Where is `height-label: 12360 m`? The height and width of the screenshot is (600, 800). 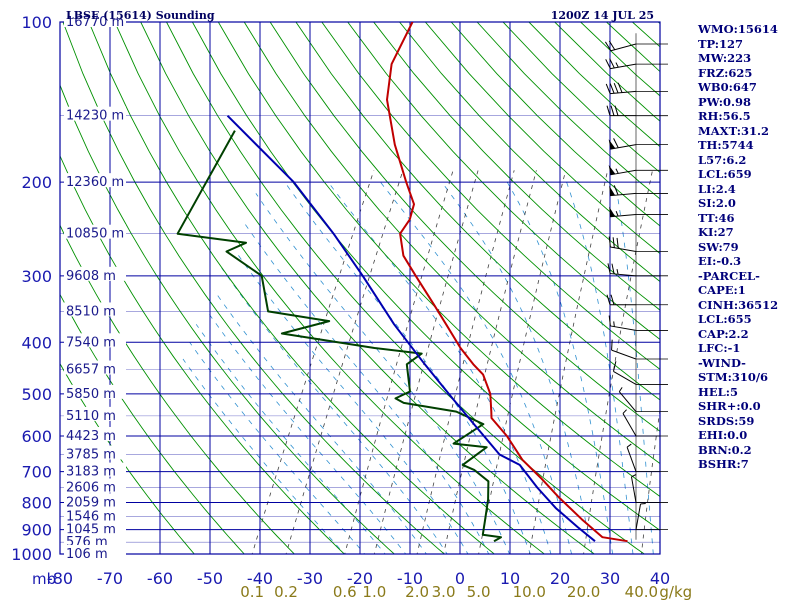 height-label: 12360 m is located at coordinates (95, 182).